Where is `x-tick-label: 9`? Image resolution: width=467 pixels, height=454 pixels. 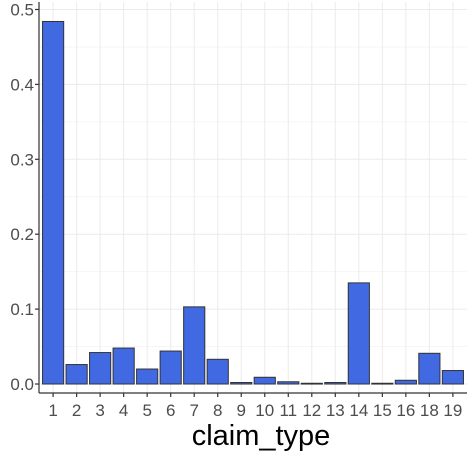 x-tick-label: 9 is located at coordinates (241, 410).